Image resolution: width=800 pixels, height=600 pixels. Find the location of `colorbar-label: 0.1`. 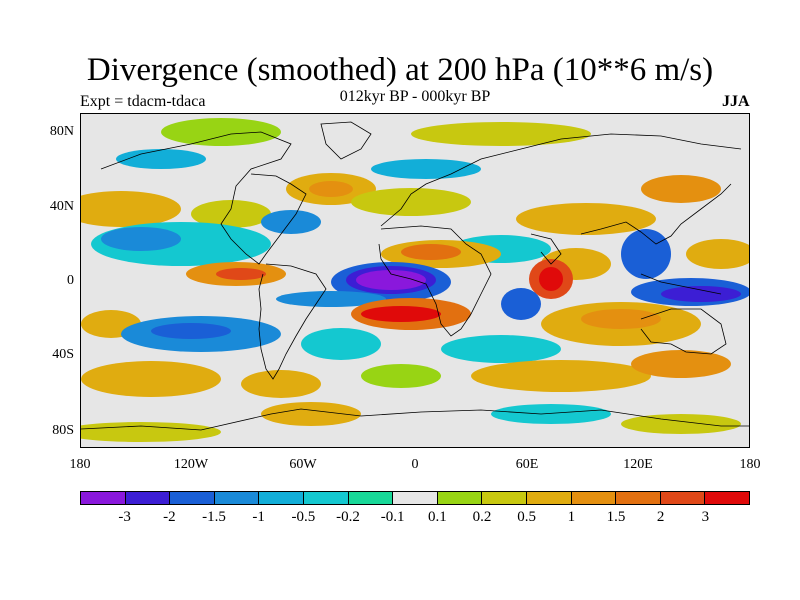

colorbar-label: 0.1 is located at coordinates (437, 517).